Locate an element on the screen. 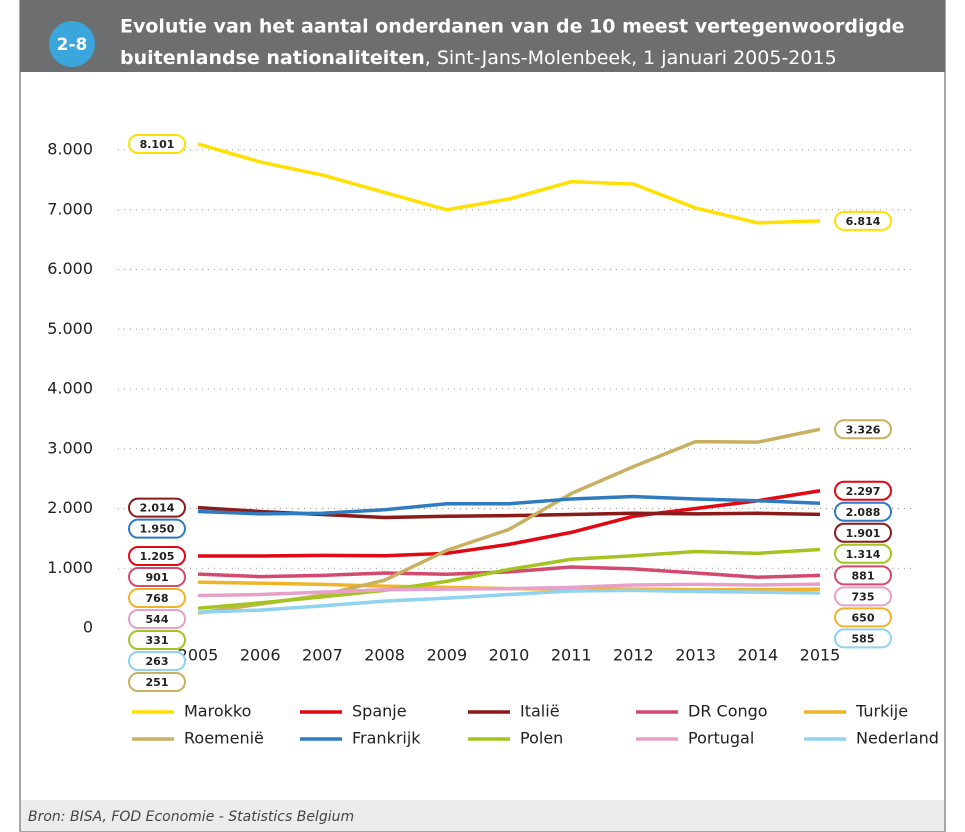  value-label: 2.088 is located at coordinates (863, 512).